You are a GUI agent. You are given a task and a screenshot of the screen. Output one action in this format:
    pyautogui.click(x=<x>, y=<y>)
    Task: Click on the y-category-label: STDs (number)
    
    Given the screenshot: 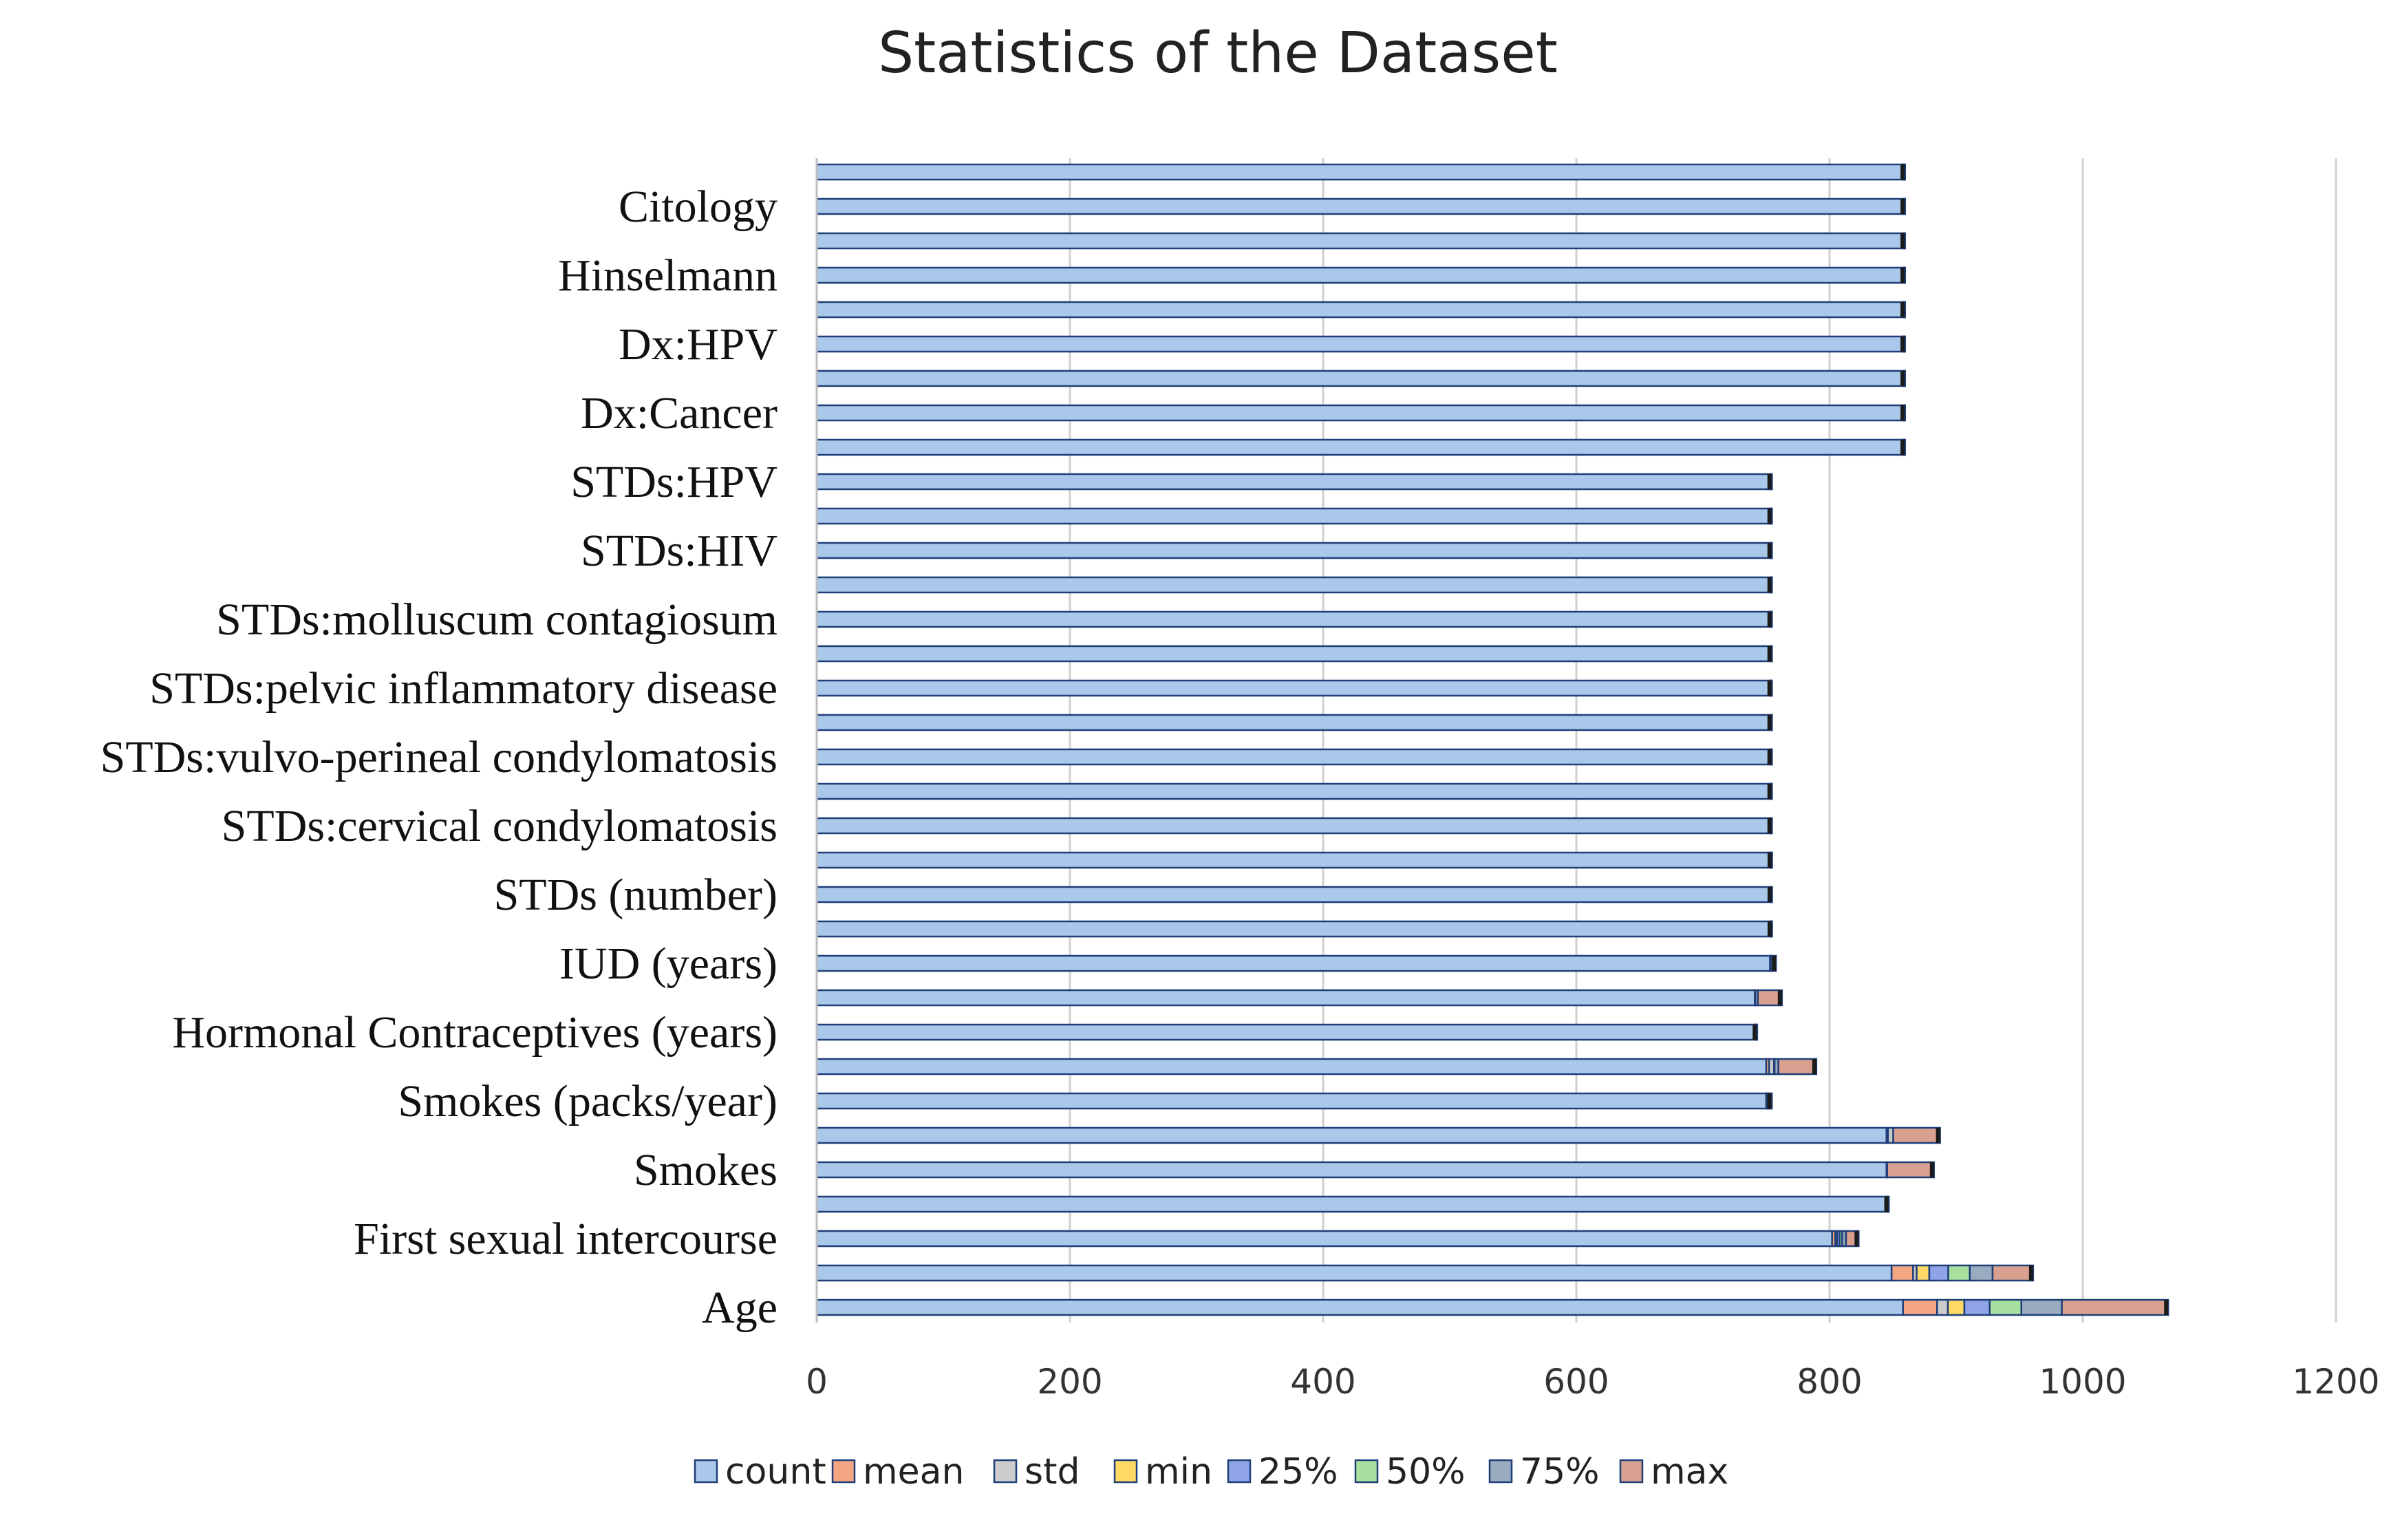 What is the action you would take?
    pyautogui.click(x=636, y=895)
    